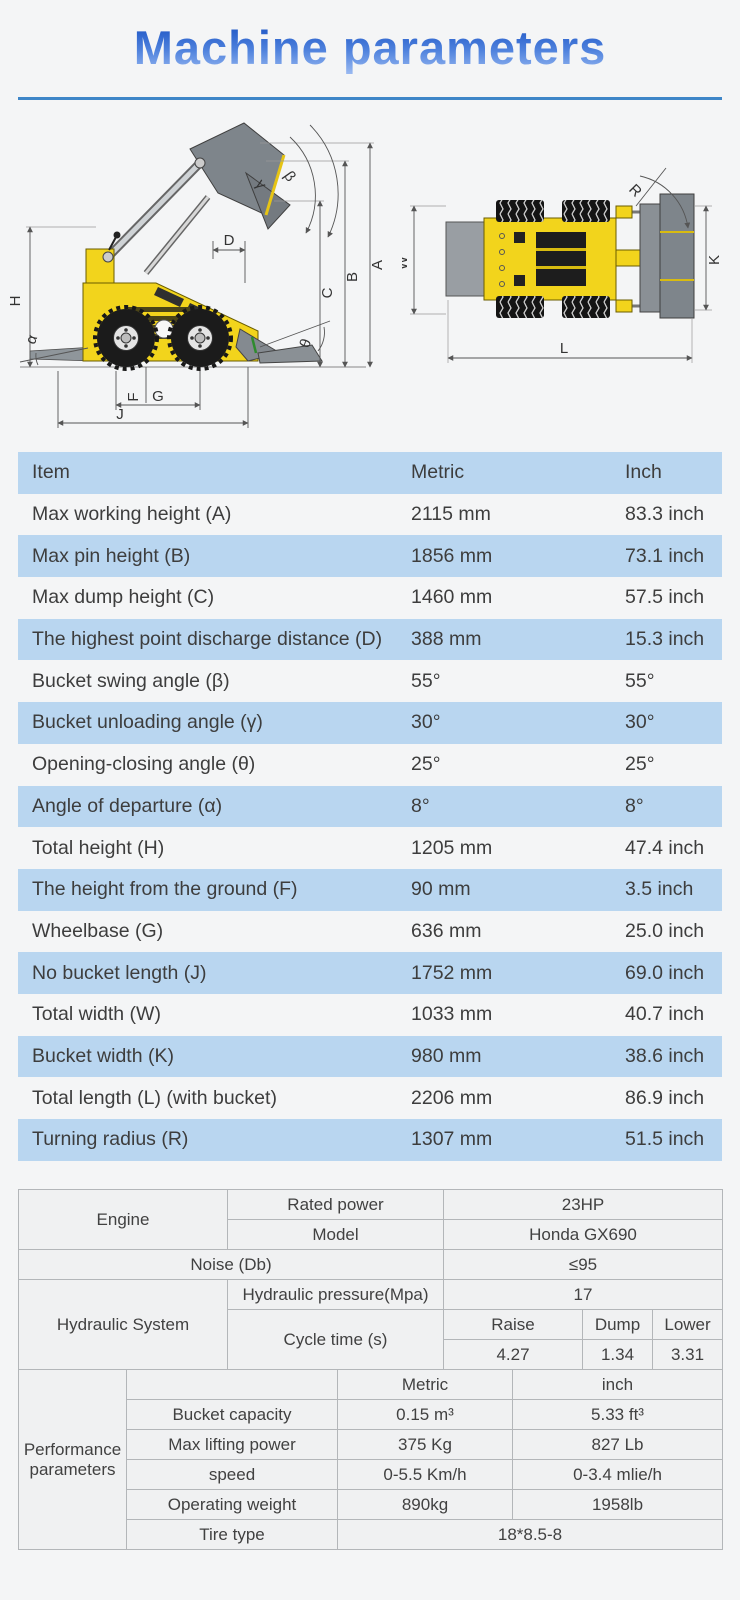 This screenshot has width=740, height=1600. What do you see at coordinates (370, 932) in the screenshot?
I see `spec-row: Wheelbase (G) 636 mm 25.0 inch` at bounding box center [370, 932].